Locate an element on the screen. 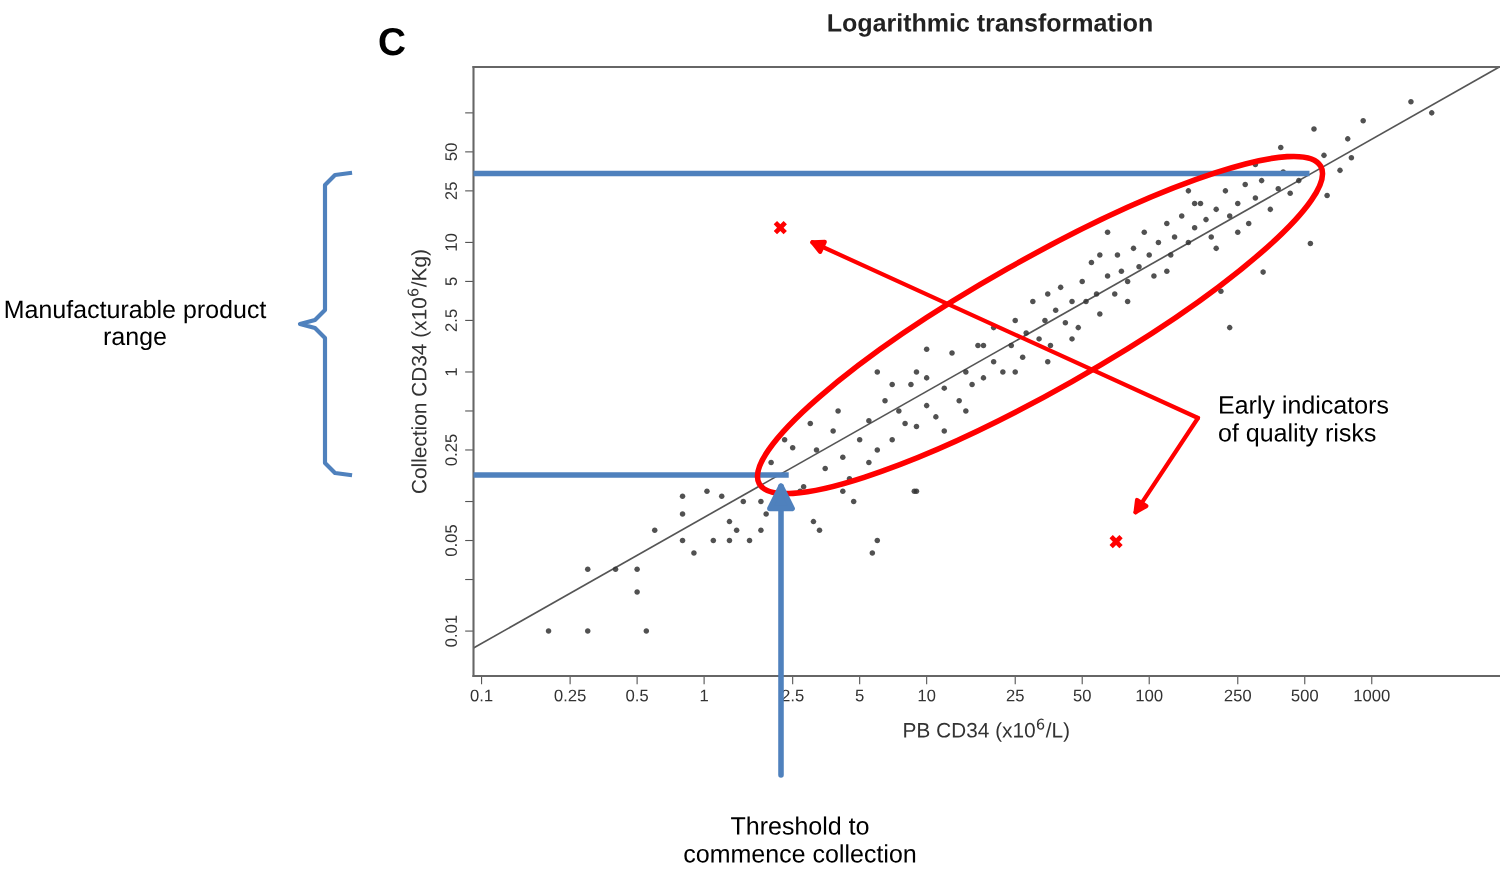 The image size is (1500, 879). y-tick-label: 50 is located at coordinates (451, 152).